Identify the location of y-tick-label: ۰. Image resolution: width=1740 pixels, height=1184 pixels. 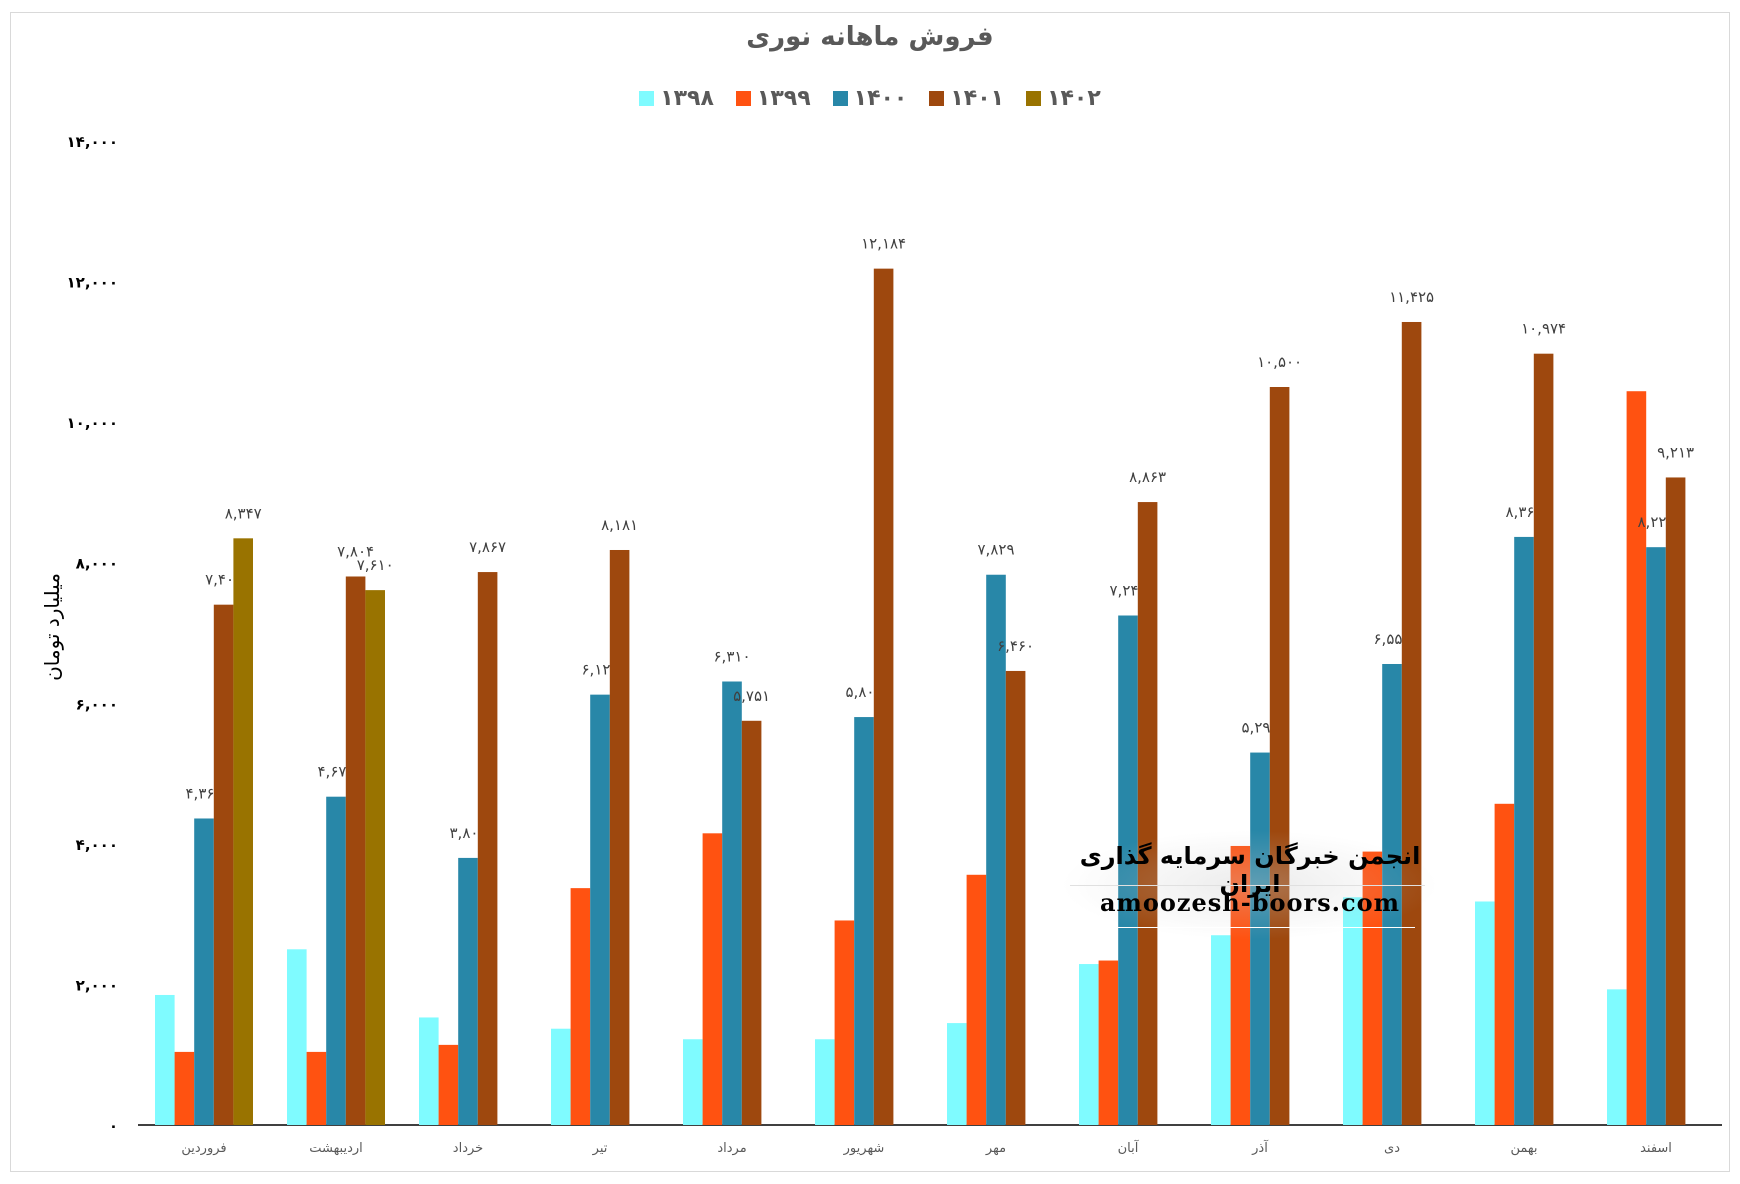
(113, 1126).